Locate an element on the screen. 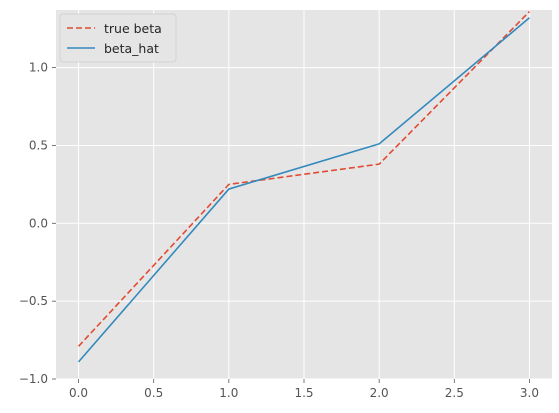 The image size is (559, 413). y-tick-label: 0.5 is located at coordinates (38, 145).